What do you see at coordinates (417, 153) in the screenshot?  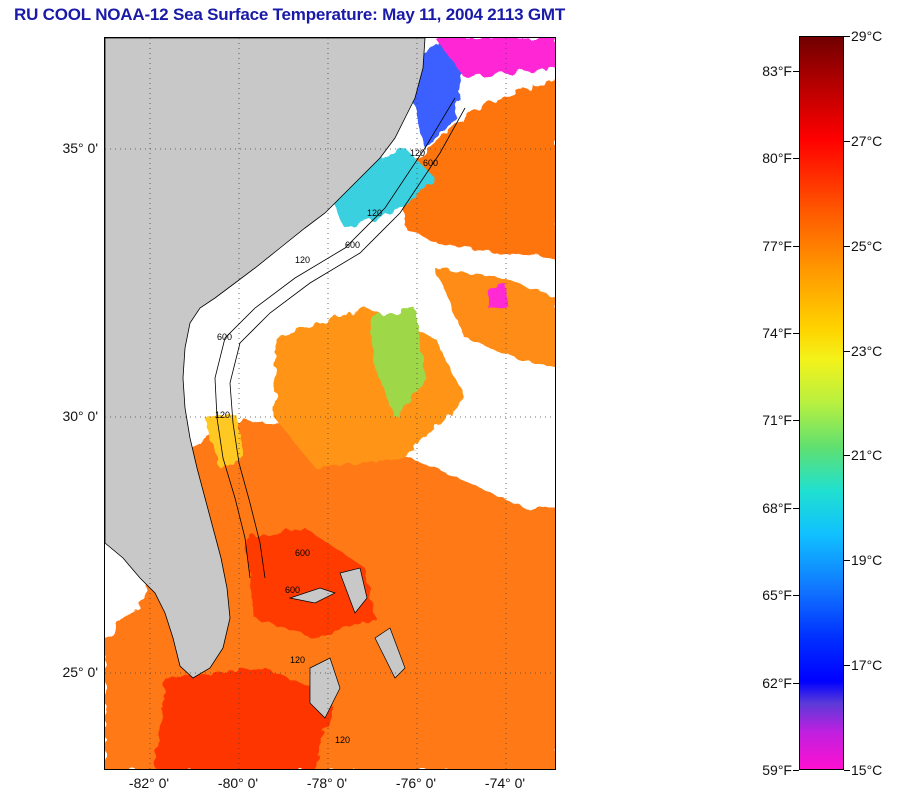 I see `contour-label-1: 120` at bounding box center [417, 153].